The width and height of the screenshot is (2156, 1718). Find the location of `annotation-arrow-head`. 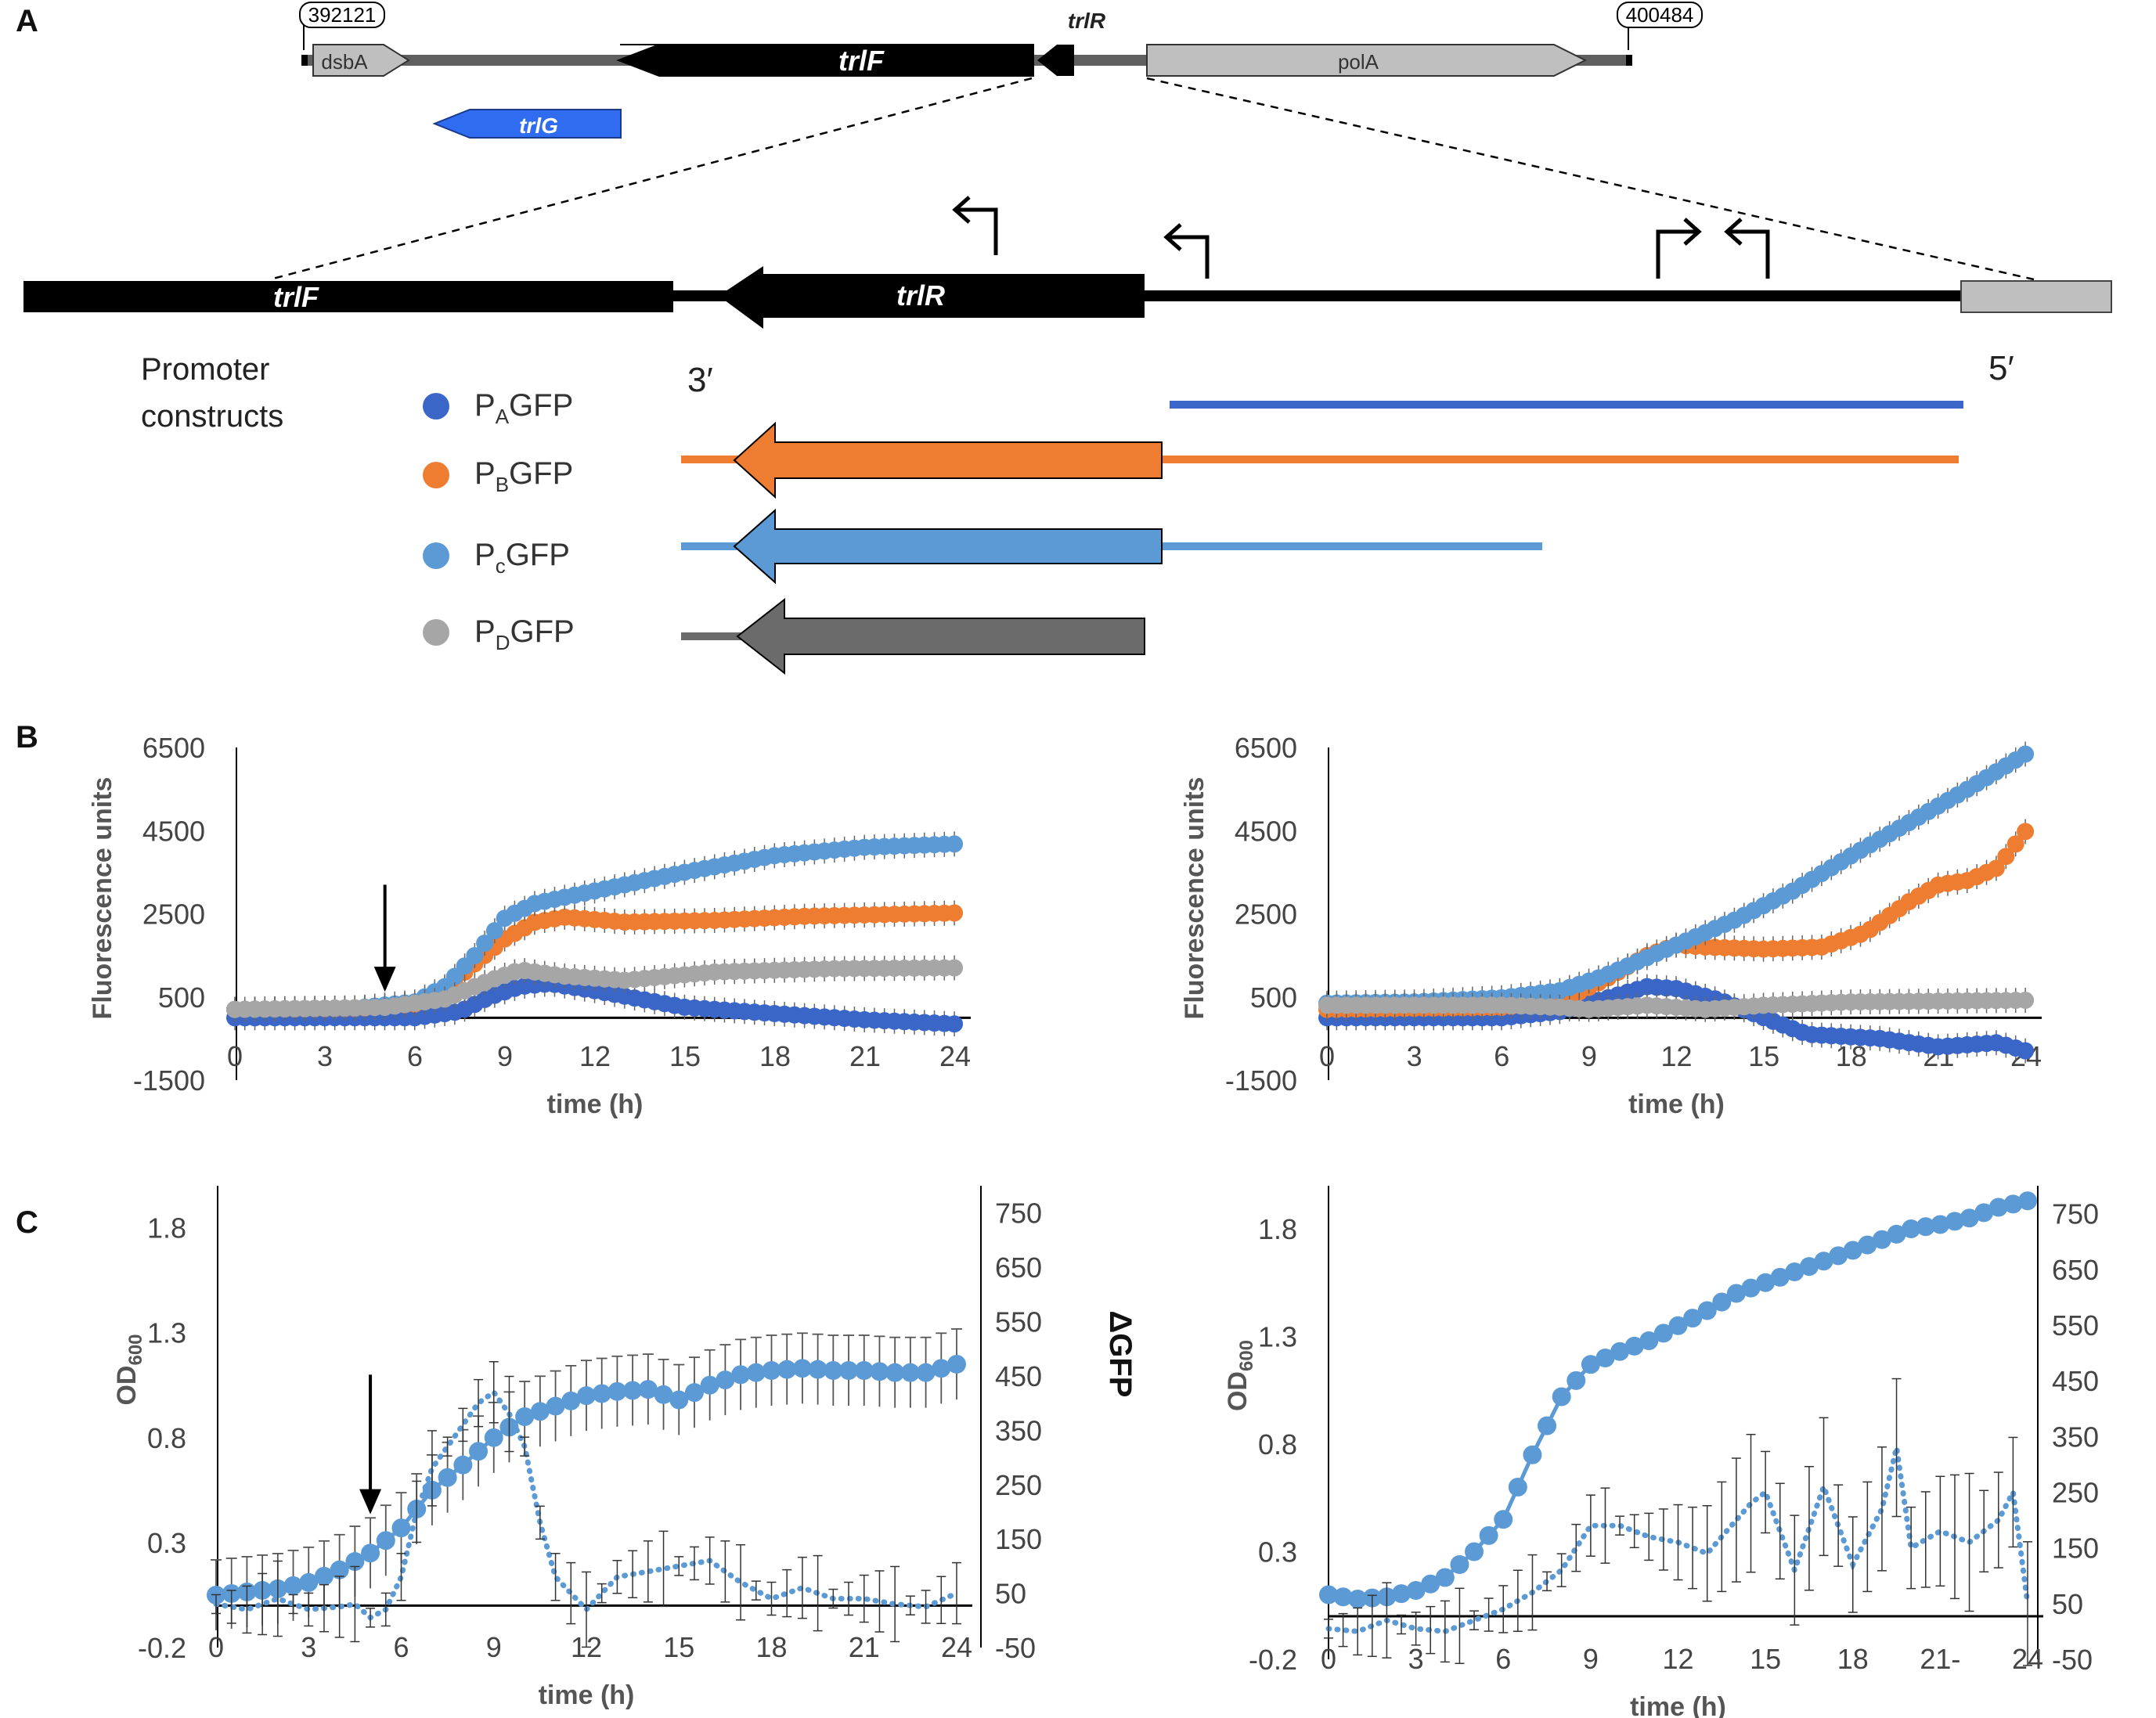

annotation-arrow-head is located at coordinates (370, 1502).